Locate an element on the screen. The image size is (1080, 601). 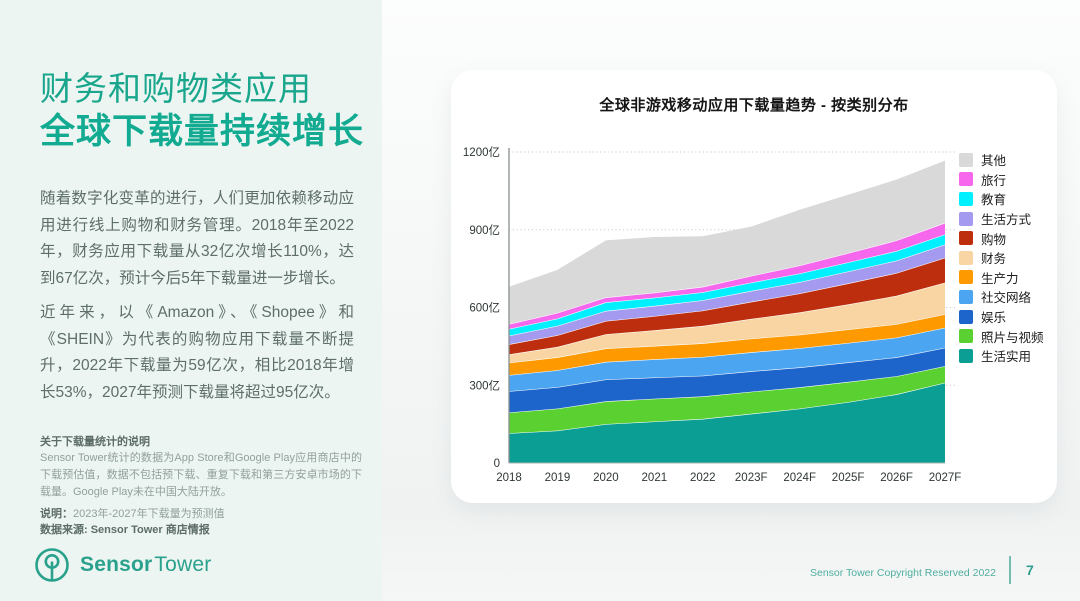
x-tick-label-2024F: 2024F is located at coordinates (799, 478).